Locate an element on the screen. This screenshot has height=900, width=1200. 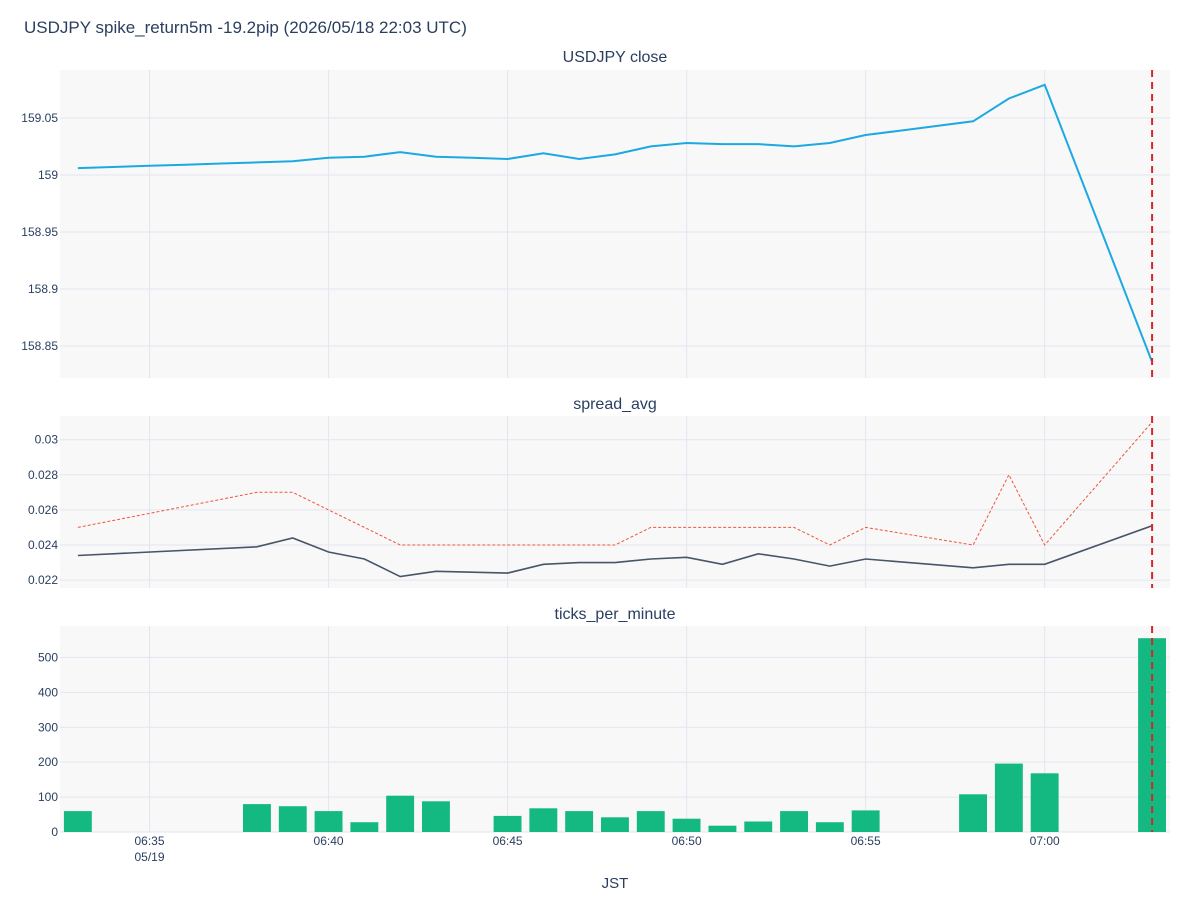
spread-max-line is located at coordinates (615, 483).